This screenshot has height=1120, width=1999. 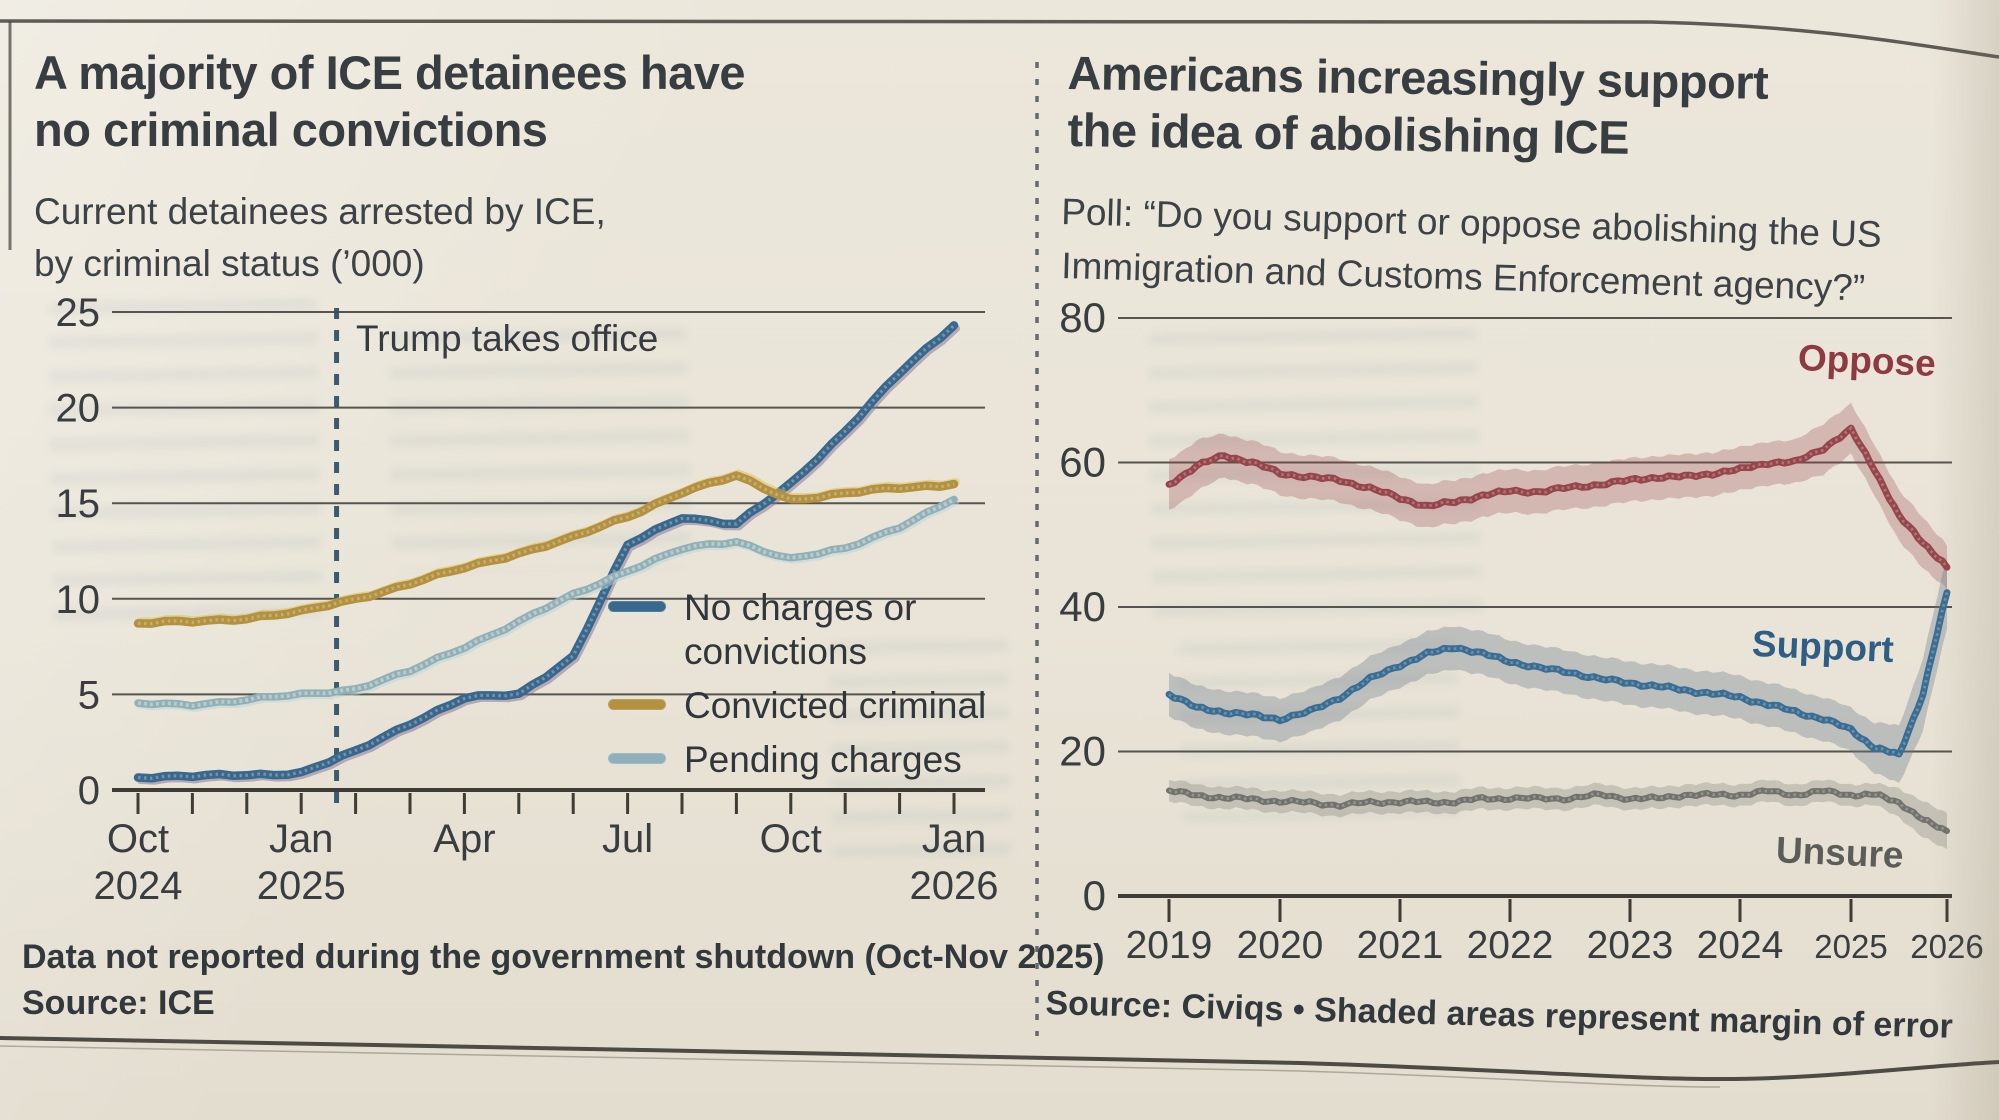 What do you see at coordinates (999, 39) in the screenshot?
I see `top-rule` at bounding box center [999, 39].